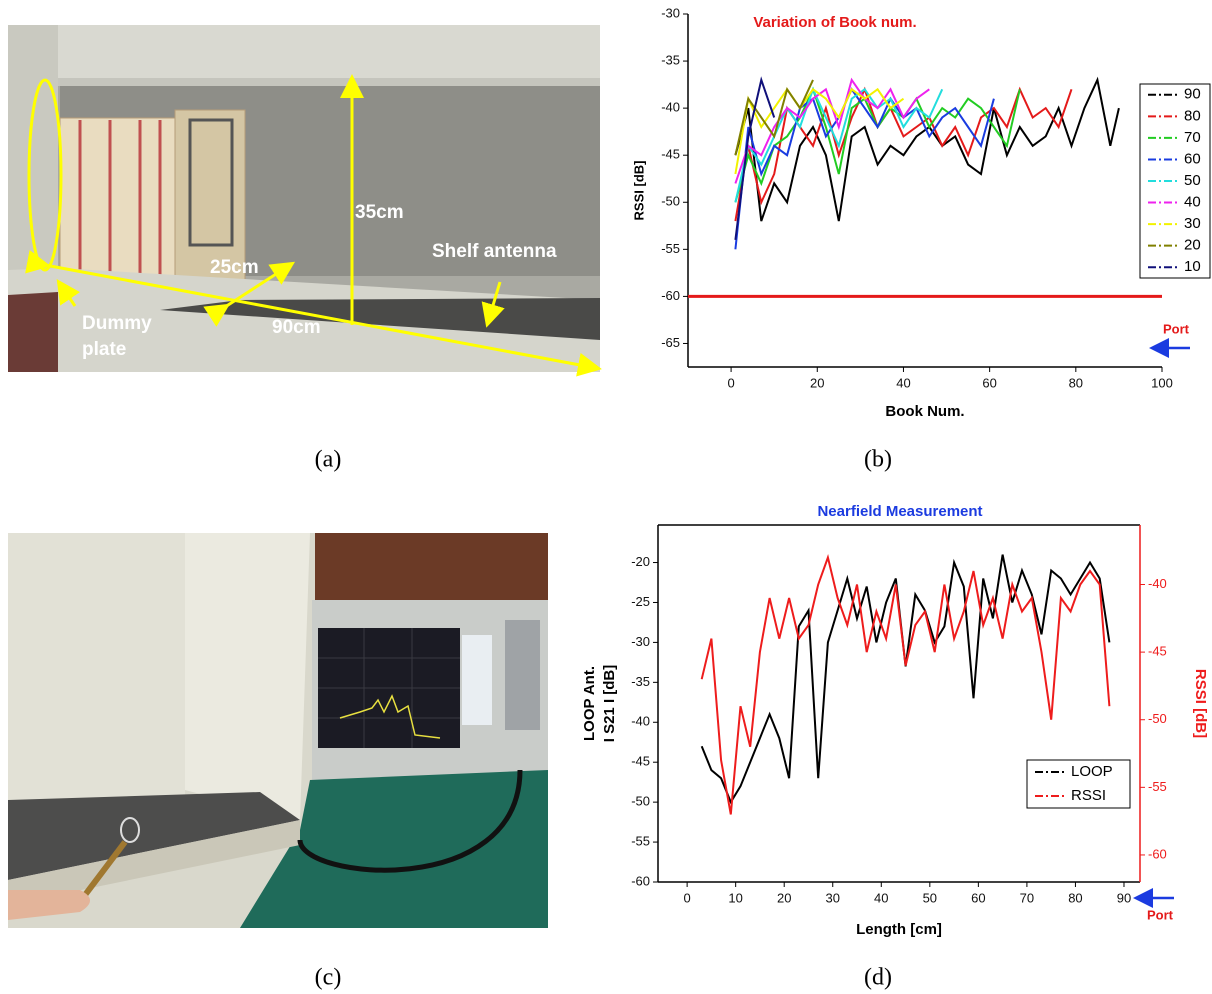 Image resolution: width=1212 pixels, height=994 pixels. I want to click on legend-label: 30, so click(1192, 223).